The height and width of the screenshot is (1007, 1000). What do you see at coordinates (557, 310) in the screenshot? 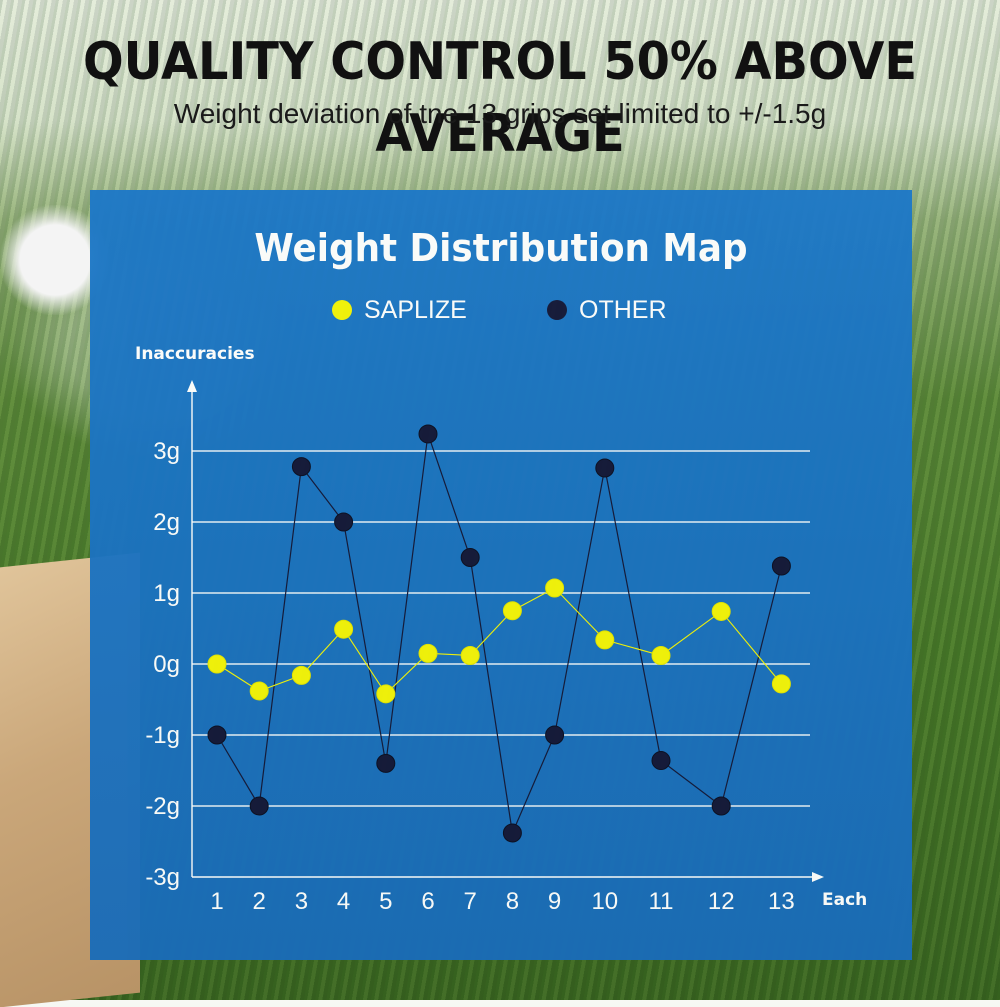
I see `legend-other-marker` at bounding box center [557, 310].